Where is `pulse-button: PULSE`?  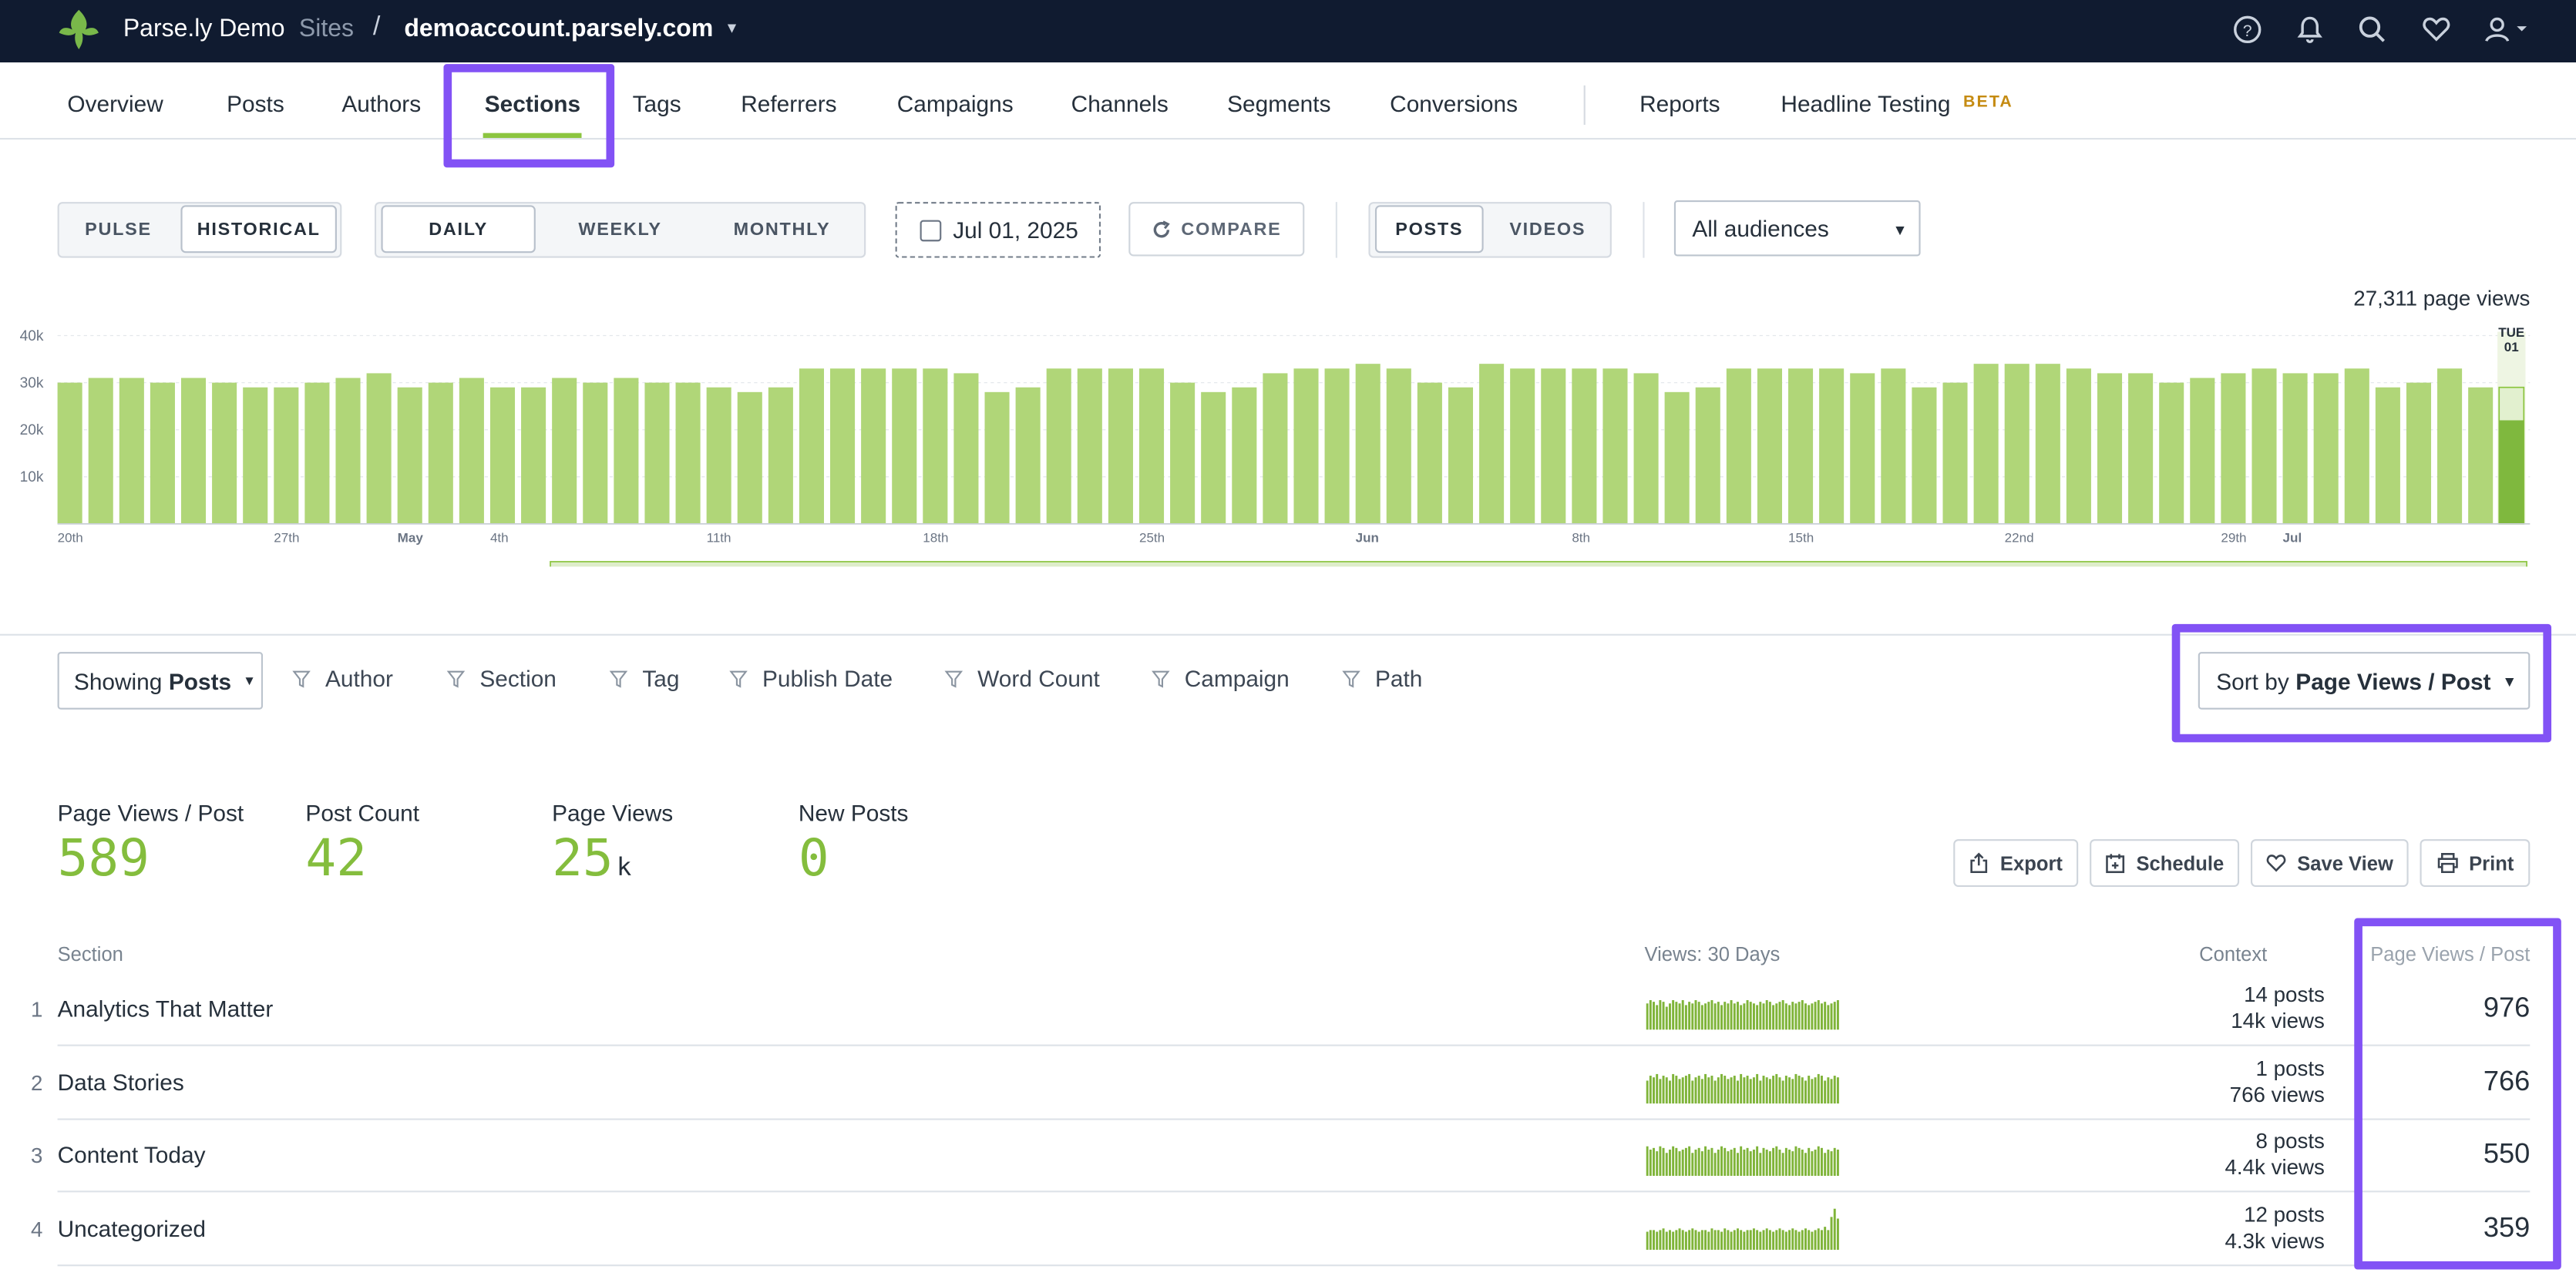
pulse-button: PULSE is located at coordinates (118, 230).